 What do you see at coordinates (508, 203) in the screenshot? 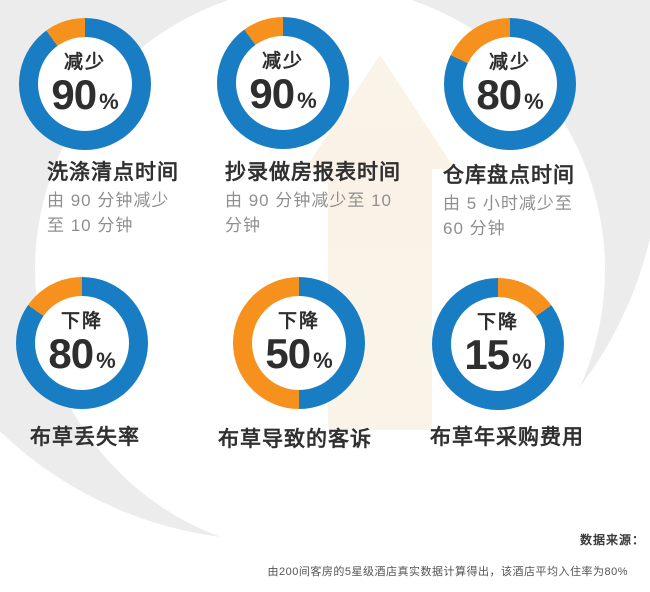
I see `chart-subtitle-line: 由 5 小时减少至` at bounding box center [508, 203].